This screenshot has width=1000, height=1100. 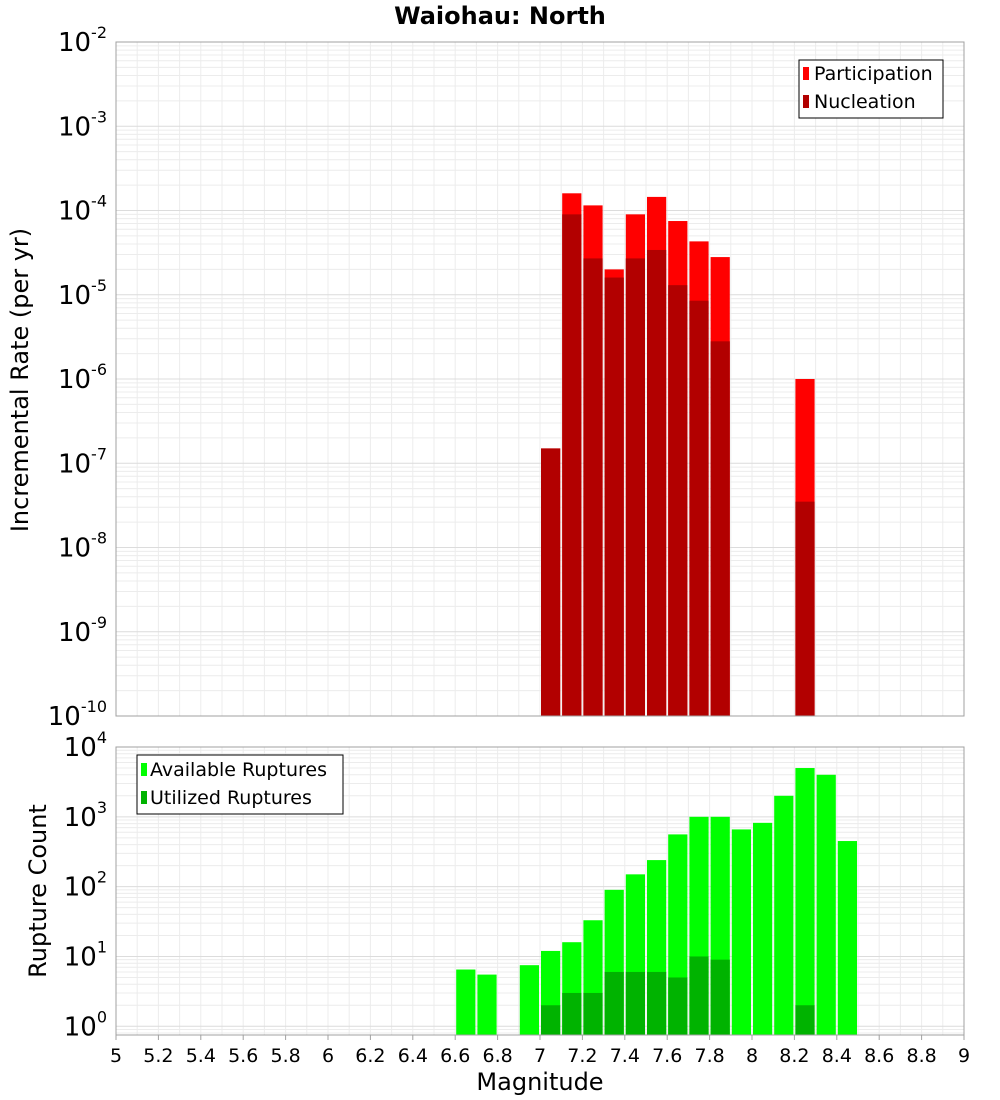 I want to click on count-y-ticks: 10⁰ 10¹ 10² 10³ 10⁴, so click(x=85, y=885).